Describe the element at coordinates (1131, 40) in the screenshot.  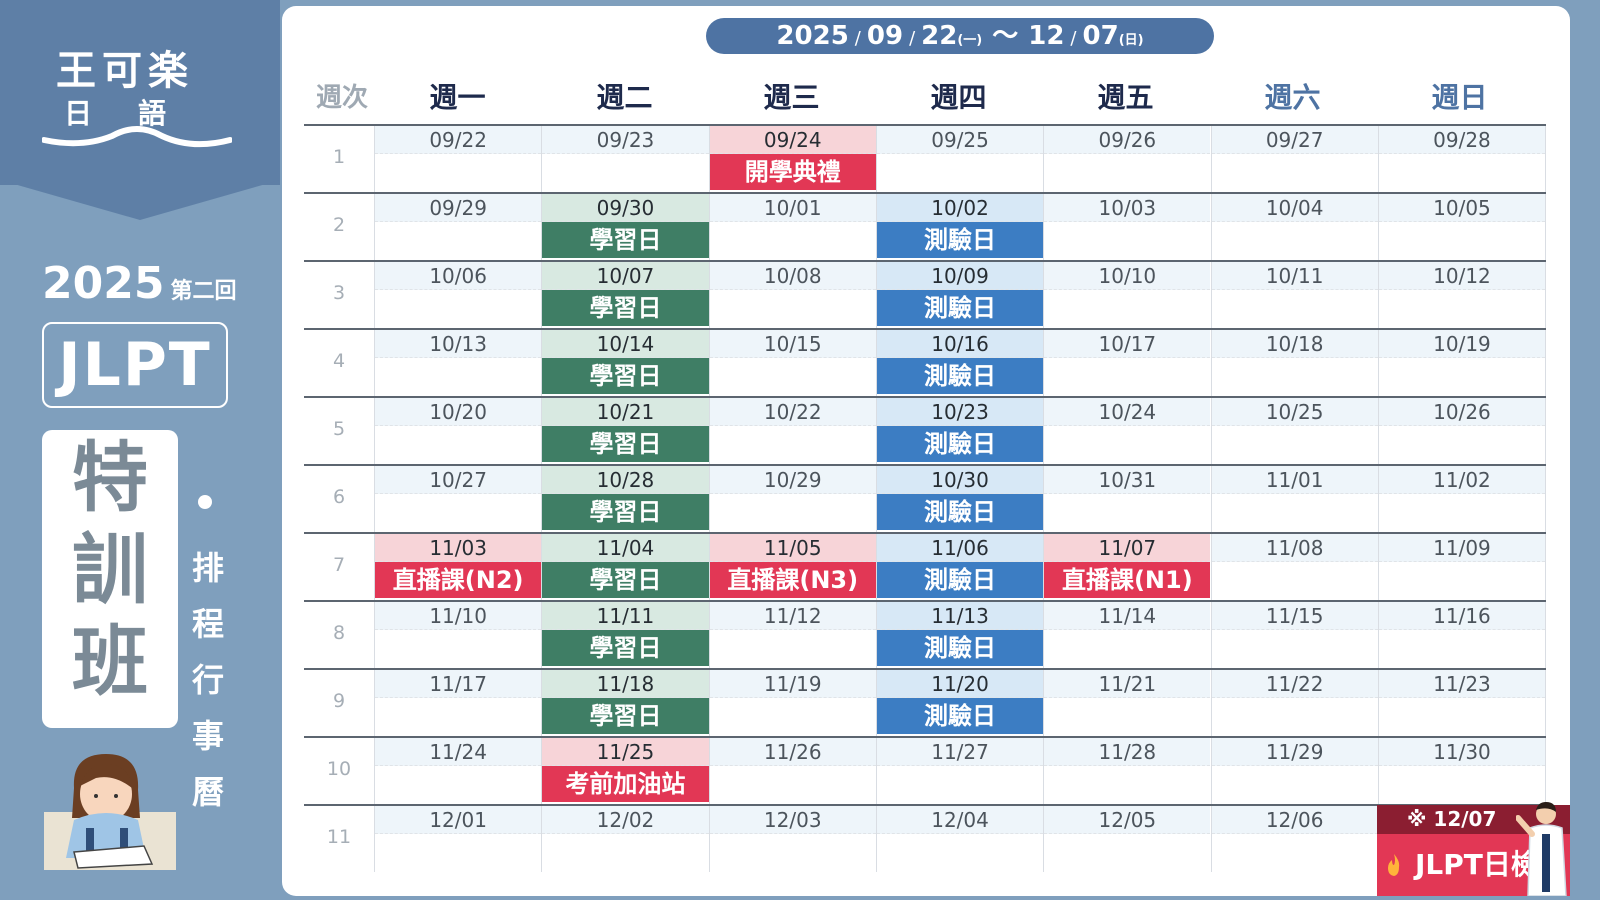
I see `range-end-dow: (日)` at that location.